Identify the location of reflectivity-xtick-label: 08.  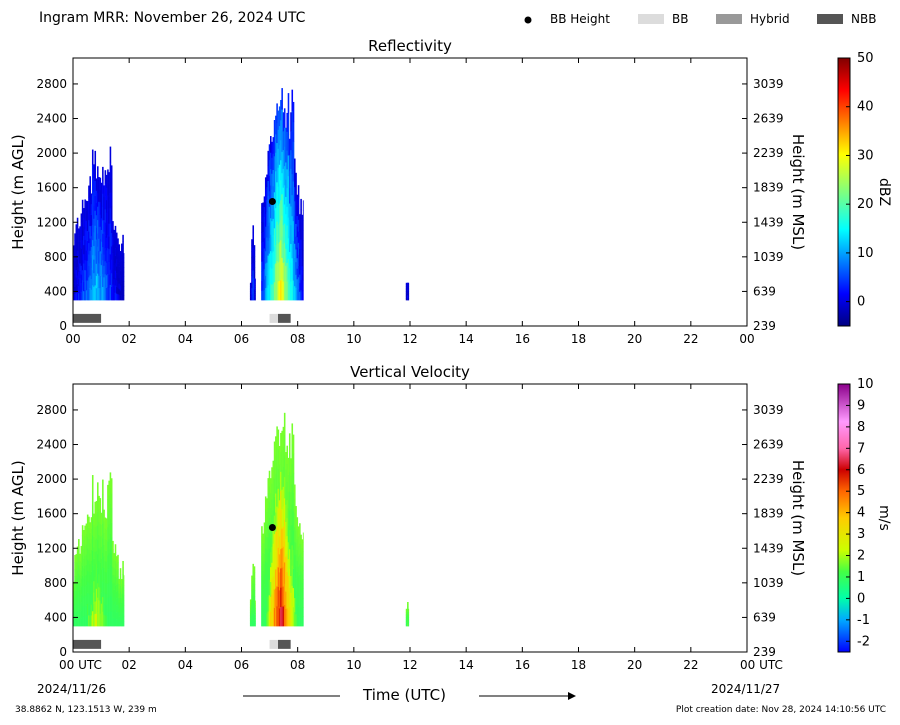
(297, 339).